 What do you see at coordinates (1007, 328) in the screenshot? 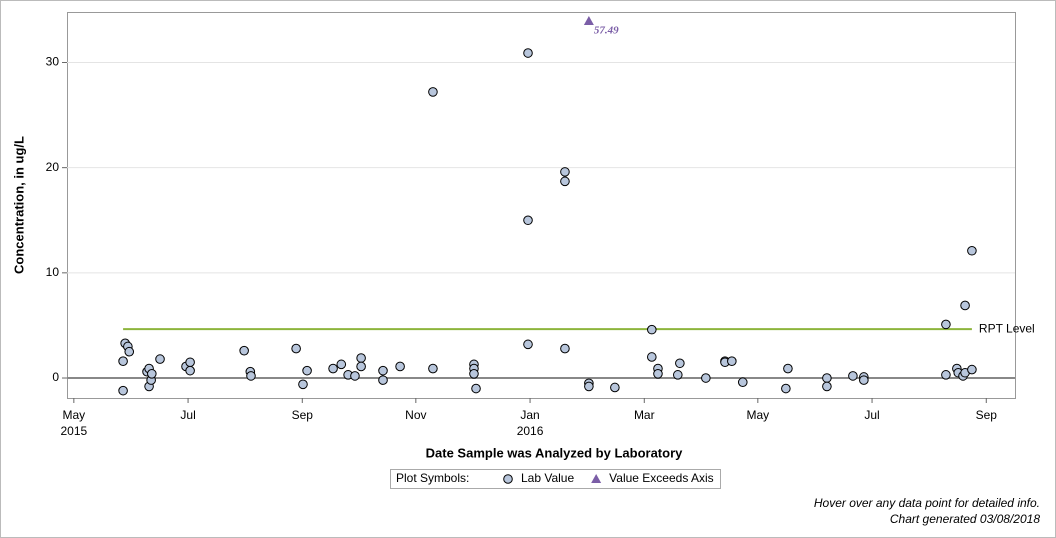
I see `reference-label: RPT Level` at bounding box center [1007, 328].